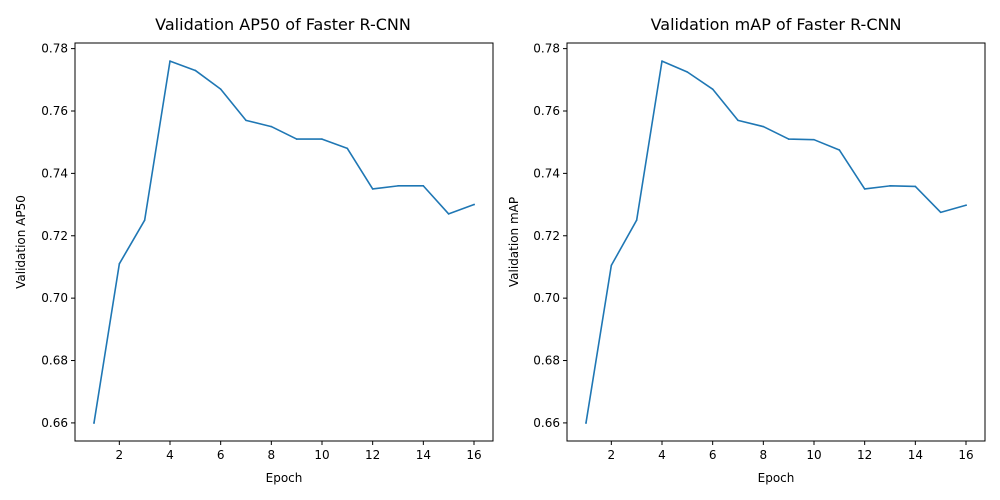 The height and width of the screenshot is (500, 1000). I want to click on chart-title: Validation mAP of Faster R-CNN, so click(776, 24).